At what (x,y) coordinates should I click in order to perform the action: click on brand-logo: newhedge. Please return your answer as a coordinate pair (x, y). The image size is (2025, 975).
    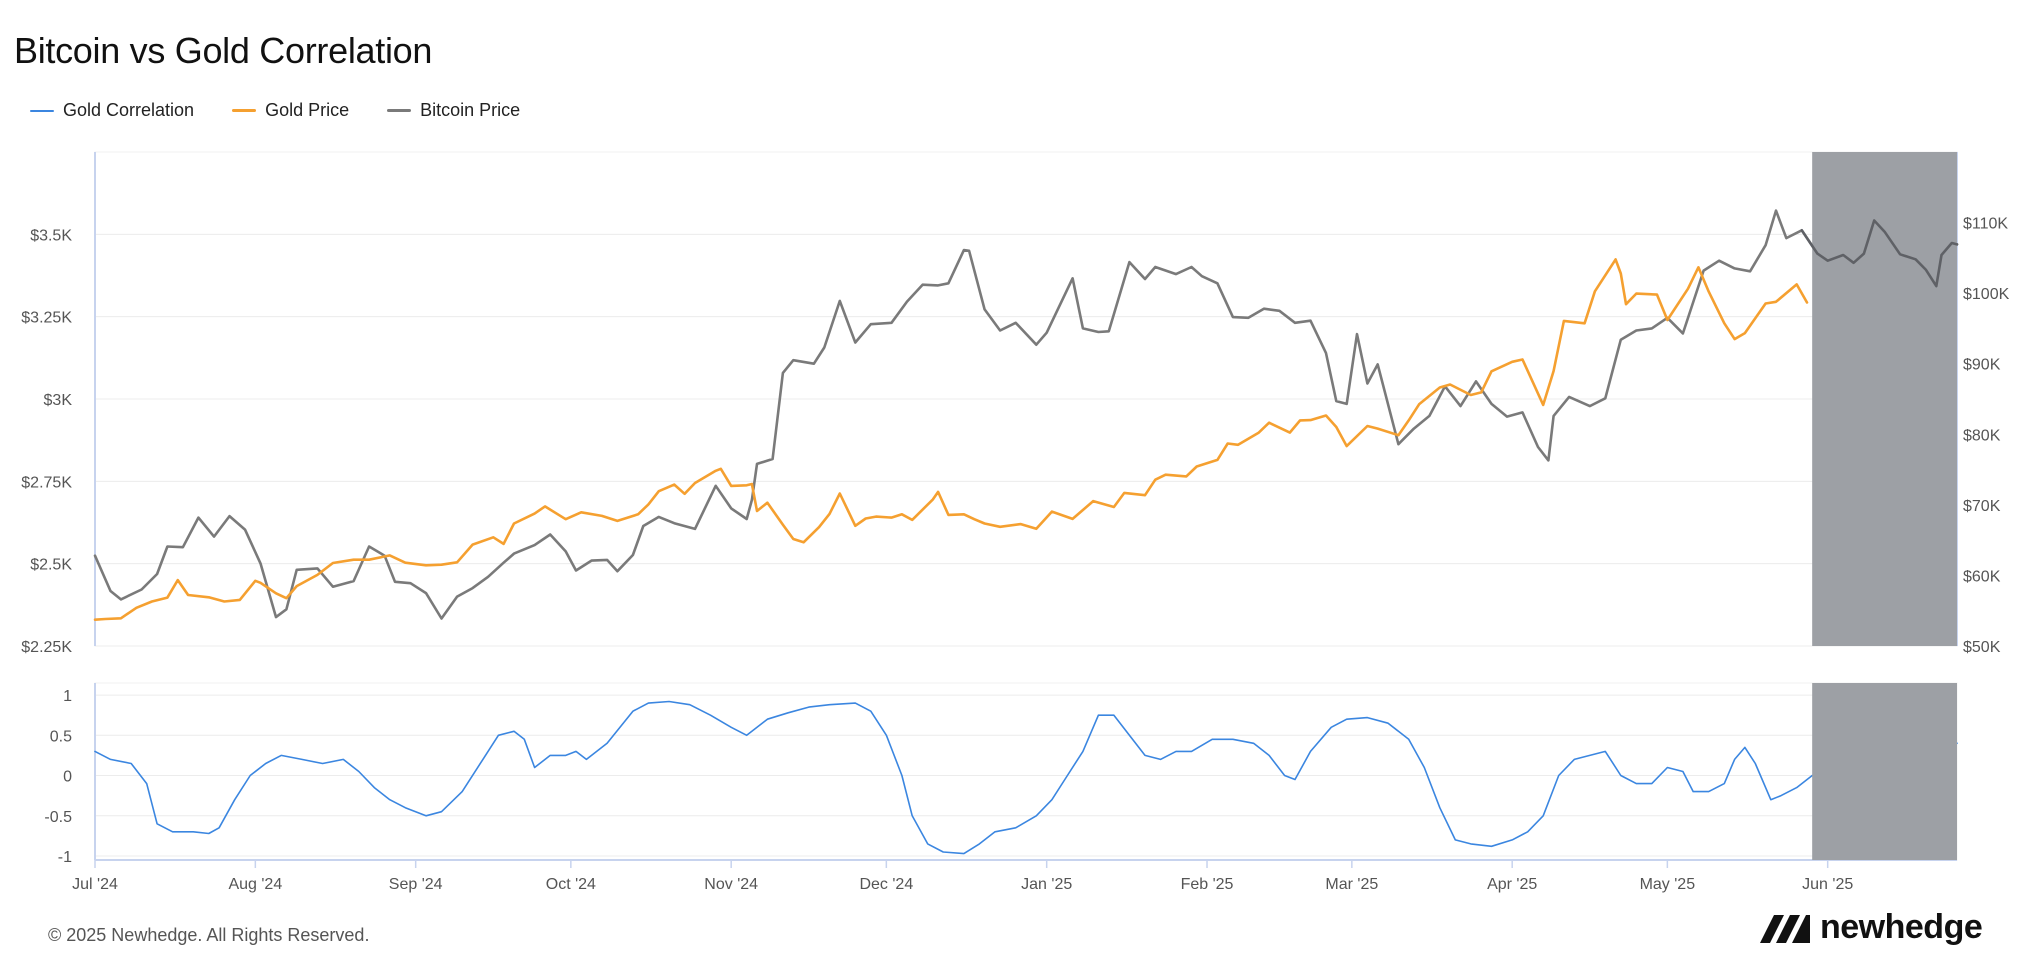
    Looking at the image, I should click on (1871, 927).